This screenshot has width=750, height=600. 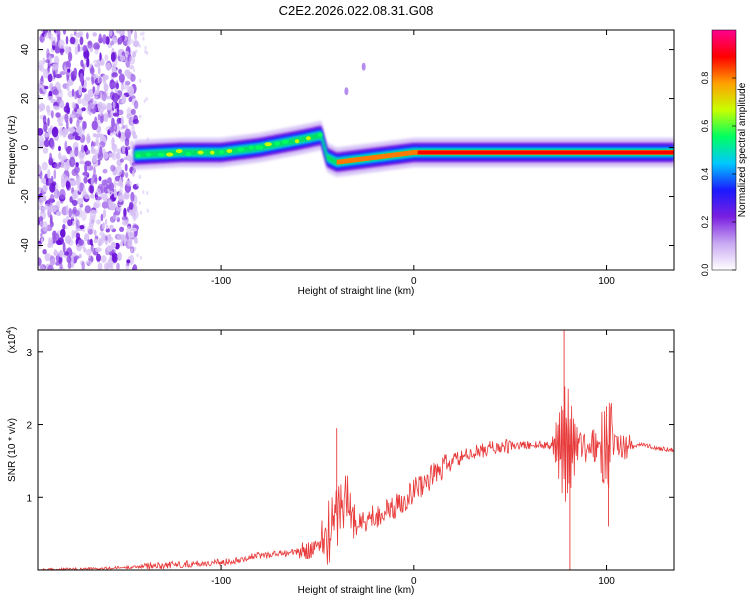 What do you see at coordinates (705, 222) in the screenshot?
I see `colorbar-tick-label: 0.2` at bounding box center [705, 222].